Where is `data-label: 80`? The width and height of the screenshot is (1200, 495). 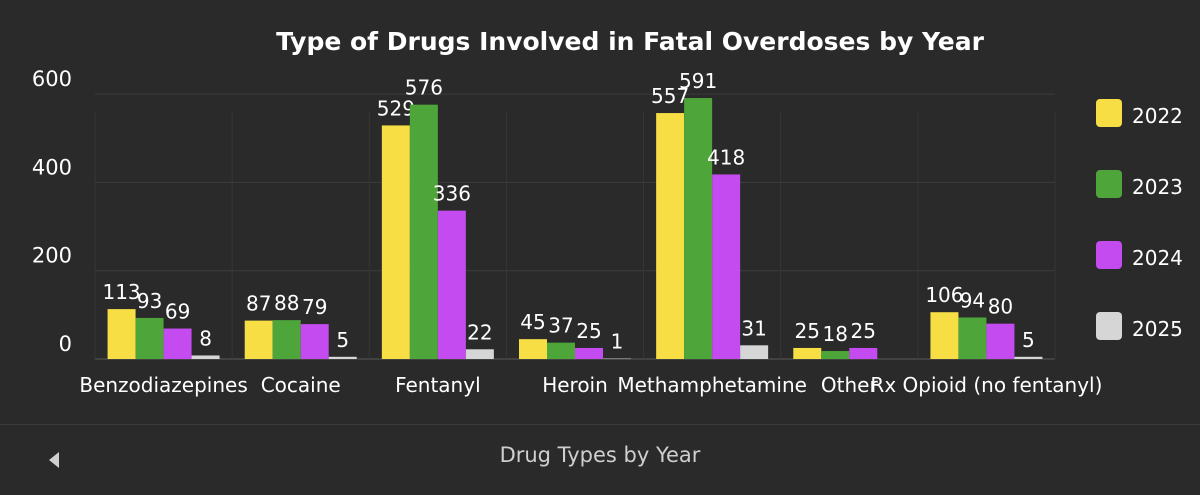 data-label: 80 is located at coordinates (1000, 307).